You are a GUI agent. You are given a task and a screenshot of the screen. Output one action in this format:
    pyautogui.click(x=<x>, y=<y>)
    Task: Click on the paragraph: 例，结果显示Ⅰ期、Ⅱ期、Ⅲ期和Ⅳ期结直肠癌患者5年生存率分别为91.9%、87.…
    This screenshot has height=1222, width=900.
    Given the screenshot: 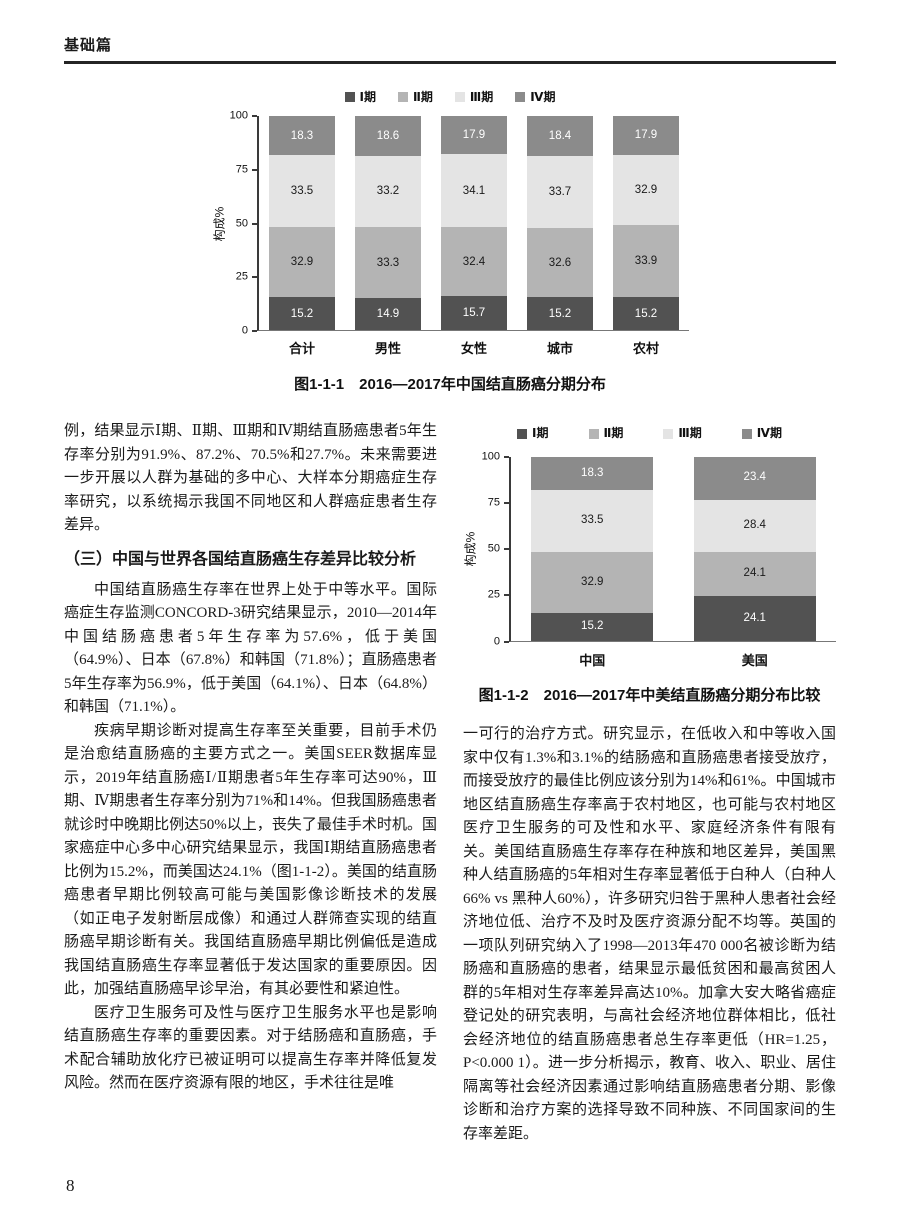 What is the action you would take?
    pyautogui.click(x=250, y=478)
    